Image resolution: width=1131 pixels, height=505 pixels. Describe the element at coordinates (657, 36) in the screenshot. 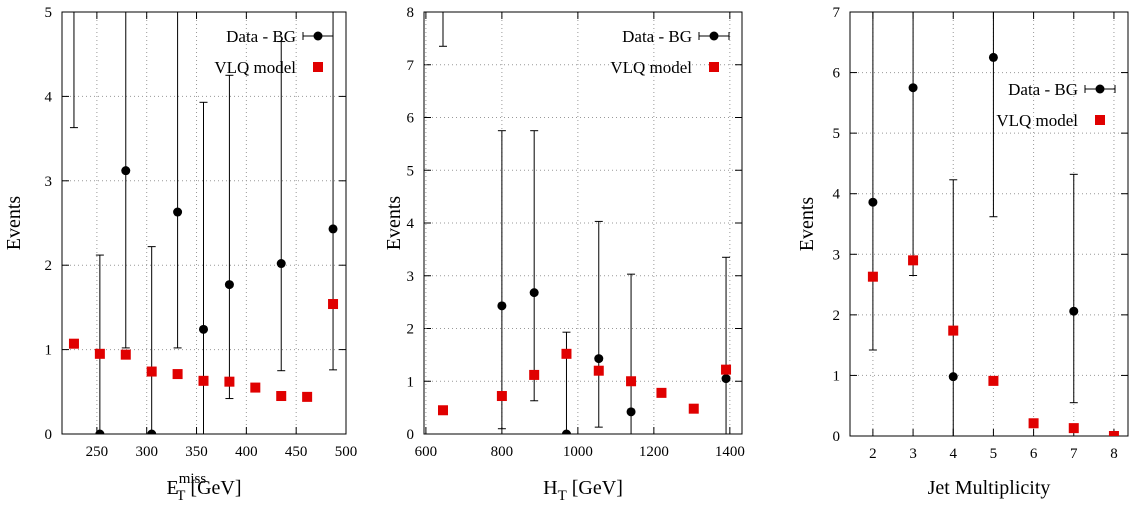

I see `legend-label: Data - BG` at that location.